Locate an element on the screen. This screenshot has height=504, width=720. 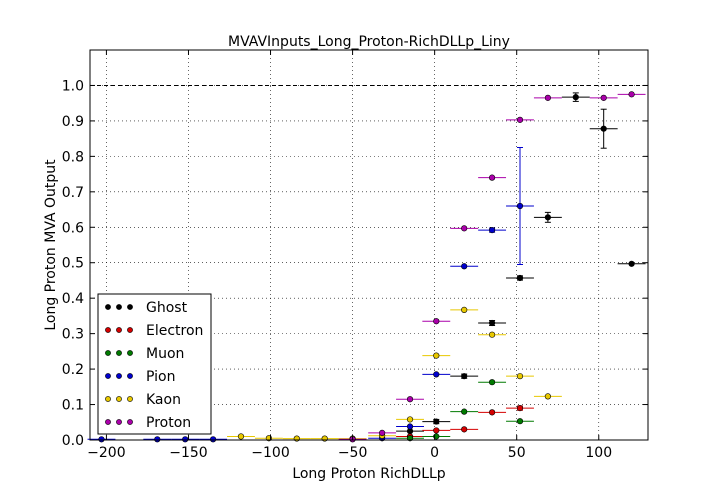
legend-label: Ghost is located at coordinates (167, 308).